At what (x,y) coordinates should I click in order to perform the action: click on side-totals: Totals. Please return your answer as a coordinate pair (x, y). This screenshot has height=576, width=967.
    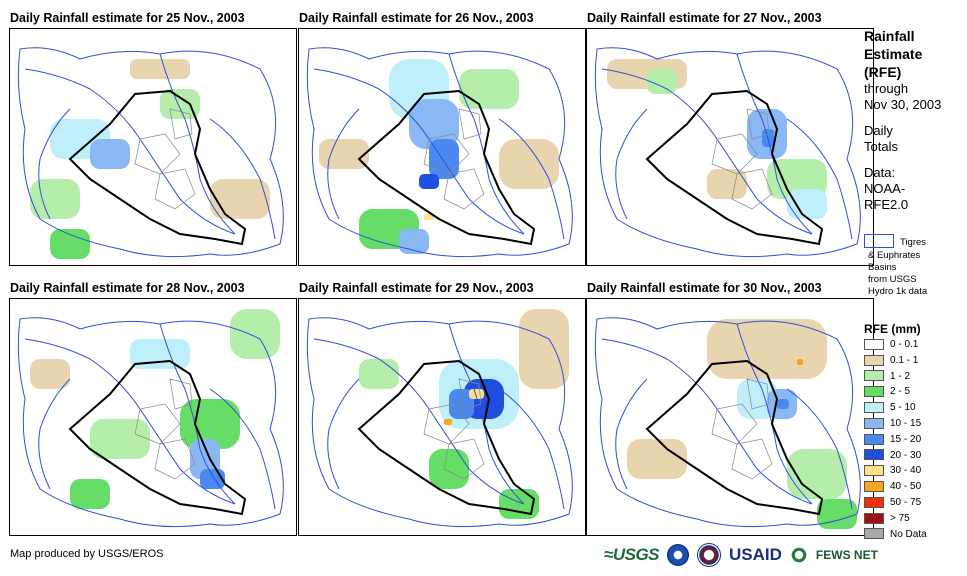
    Looking at the image, I should click on (881, 146).